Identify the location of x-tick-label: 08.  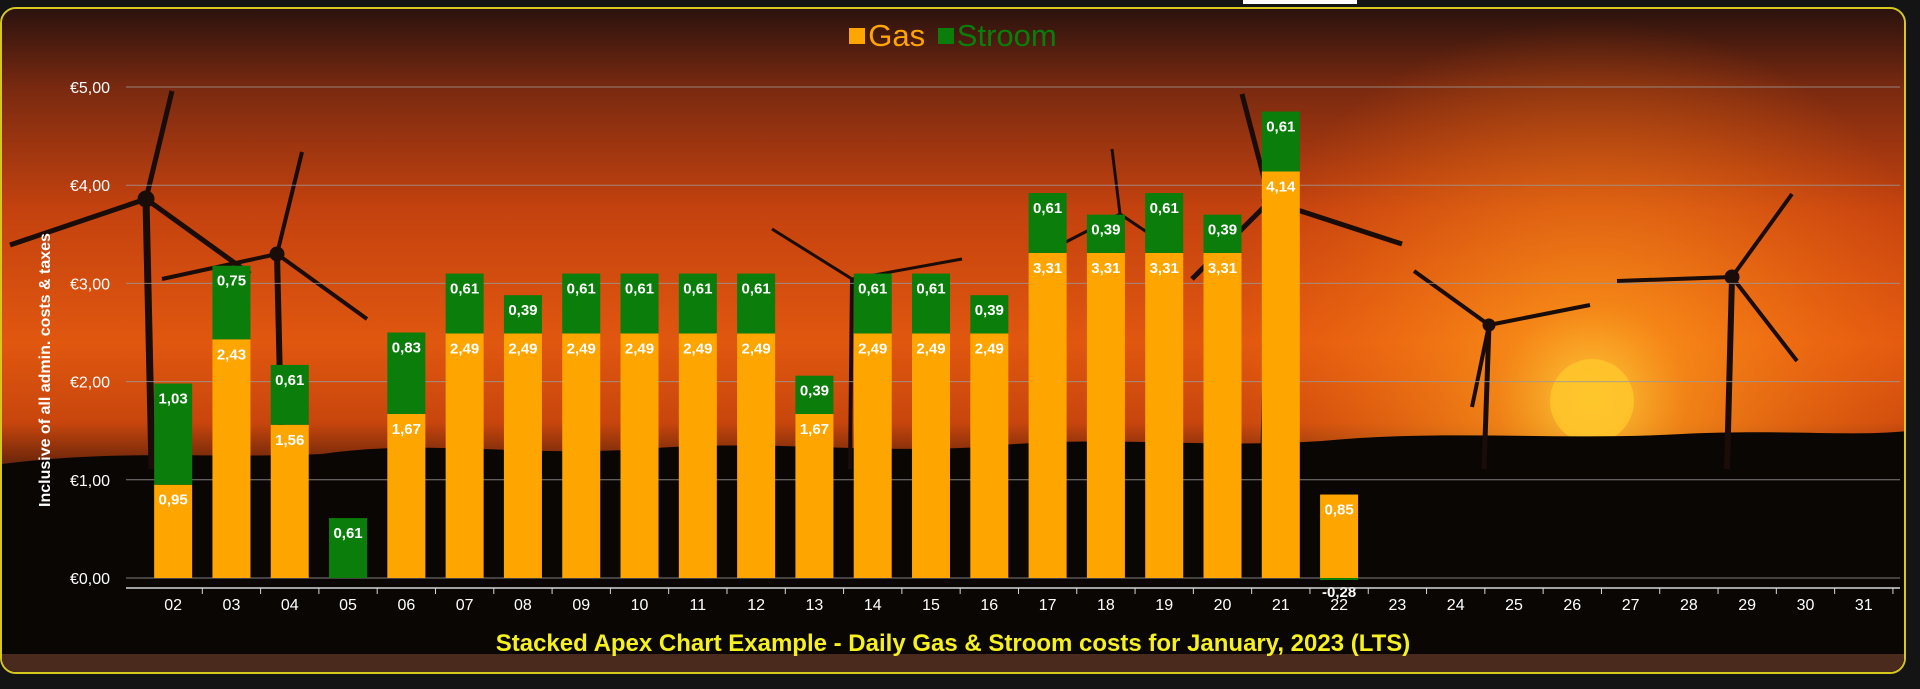
(523, 605).